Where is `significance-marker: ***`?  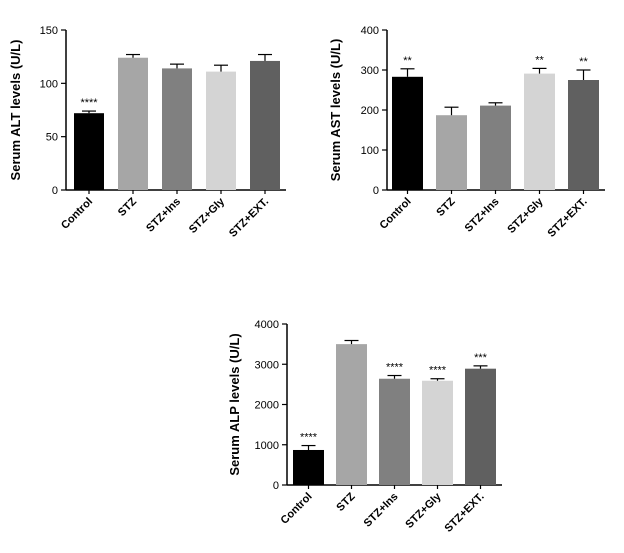
significance-marker: *** is located at coordinates (481, 358).